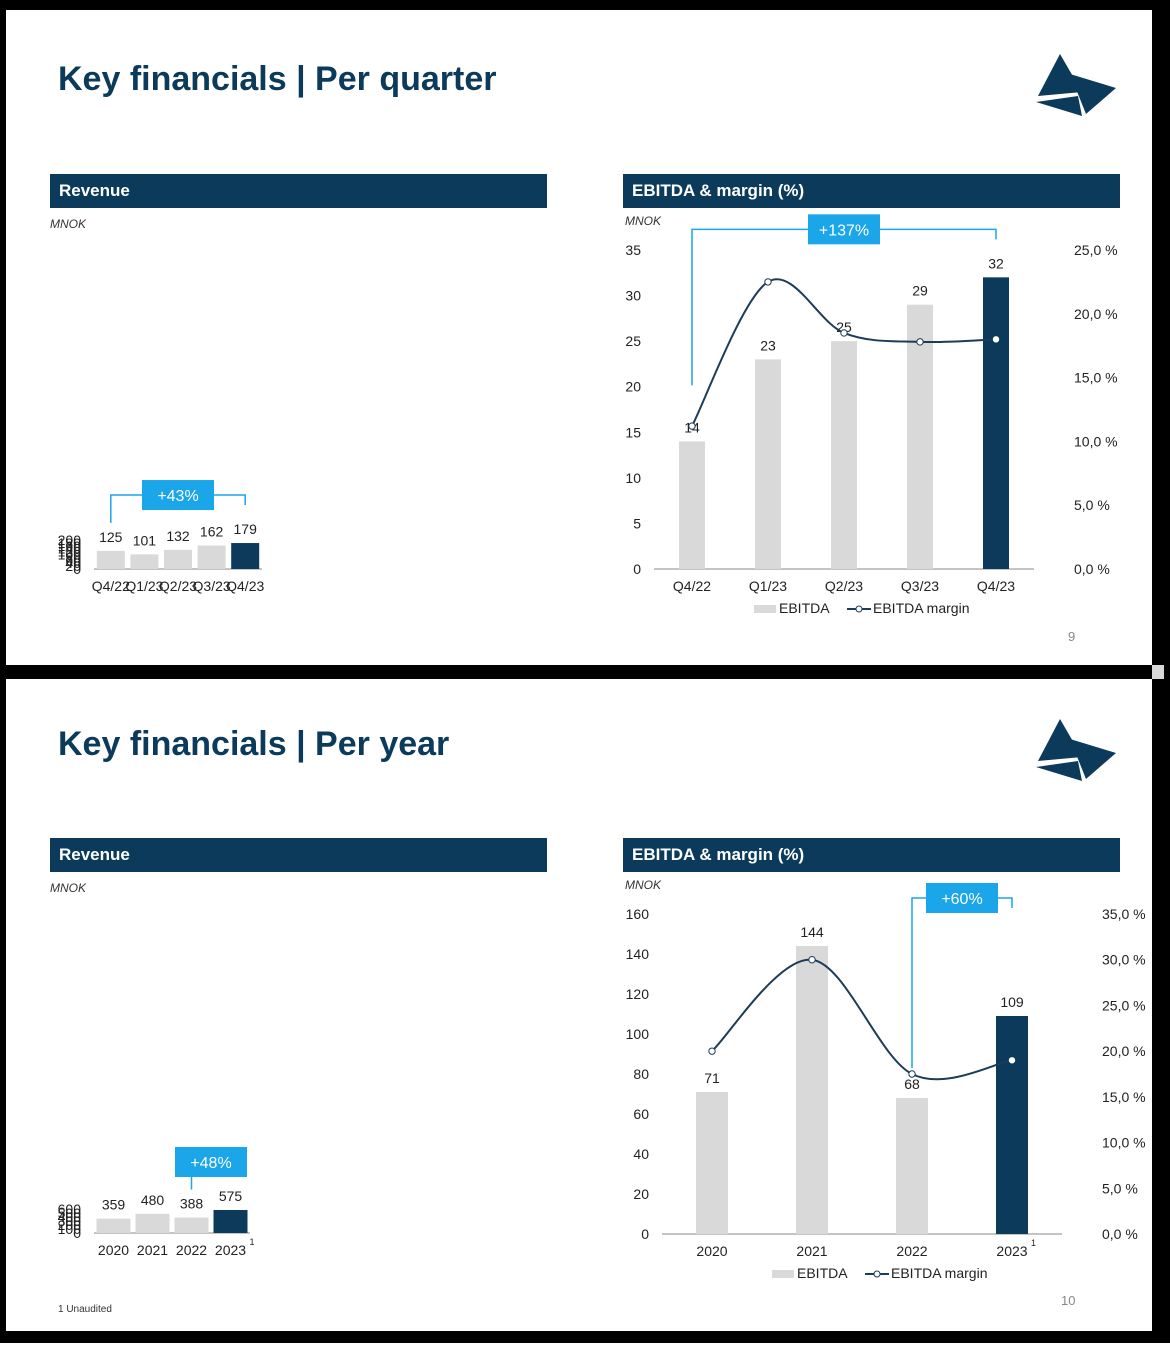 This screenshot has height=1357, width=1170. I want to click on y-tick-label: 30, so click(633, 296).